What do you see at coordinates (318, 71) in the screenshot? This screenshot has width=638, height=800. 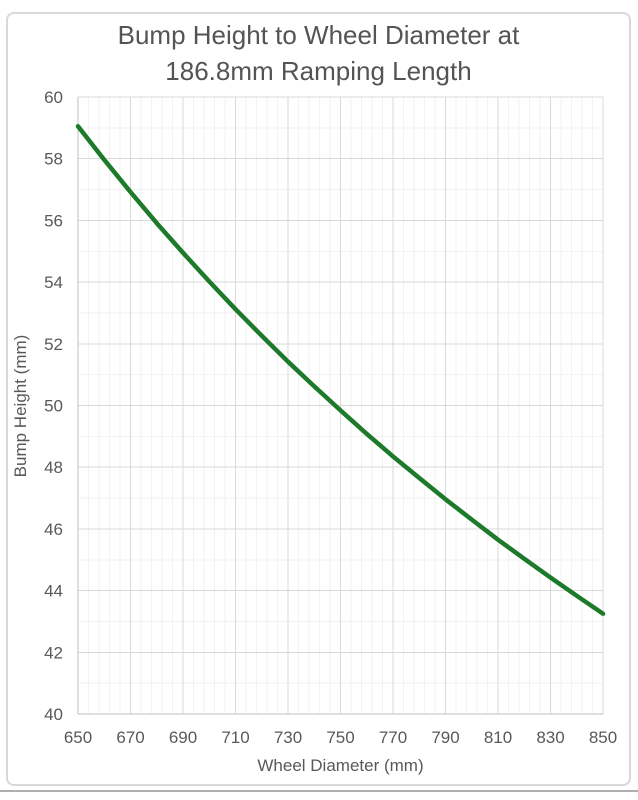 I see `chart-title-line-2: 186.8mm Ramping Length` at bounding box center [318, 71].